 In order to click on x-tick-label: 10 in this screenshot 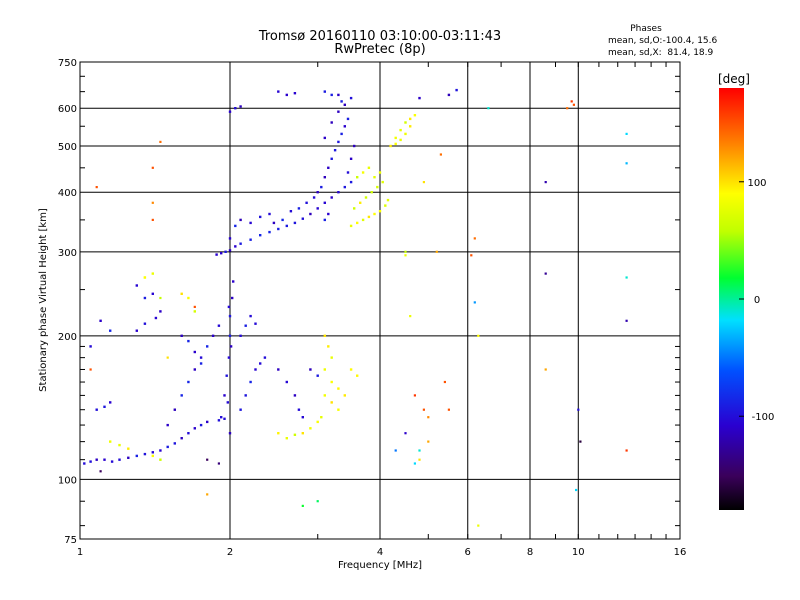, I will do `click(578, 552)`.